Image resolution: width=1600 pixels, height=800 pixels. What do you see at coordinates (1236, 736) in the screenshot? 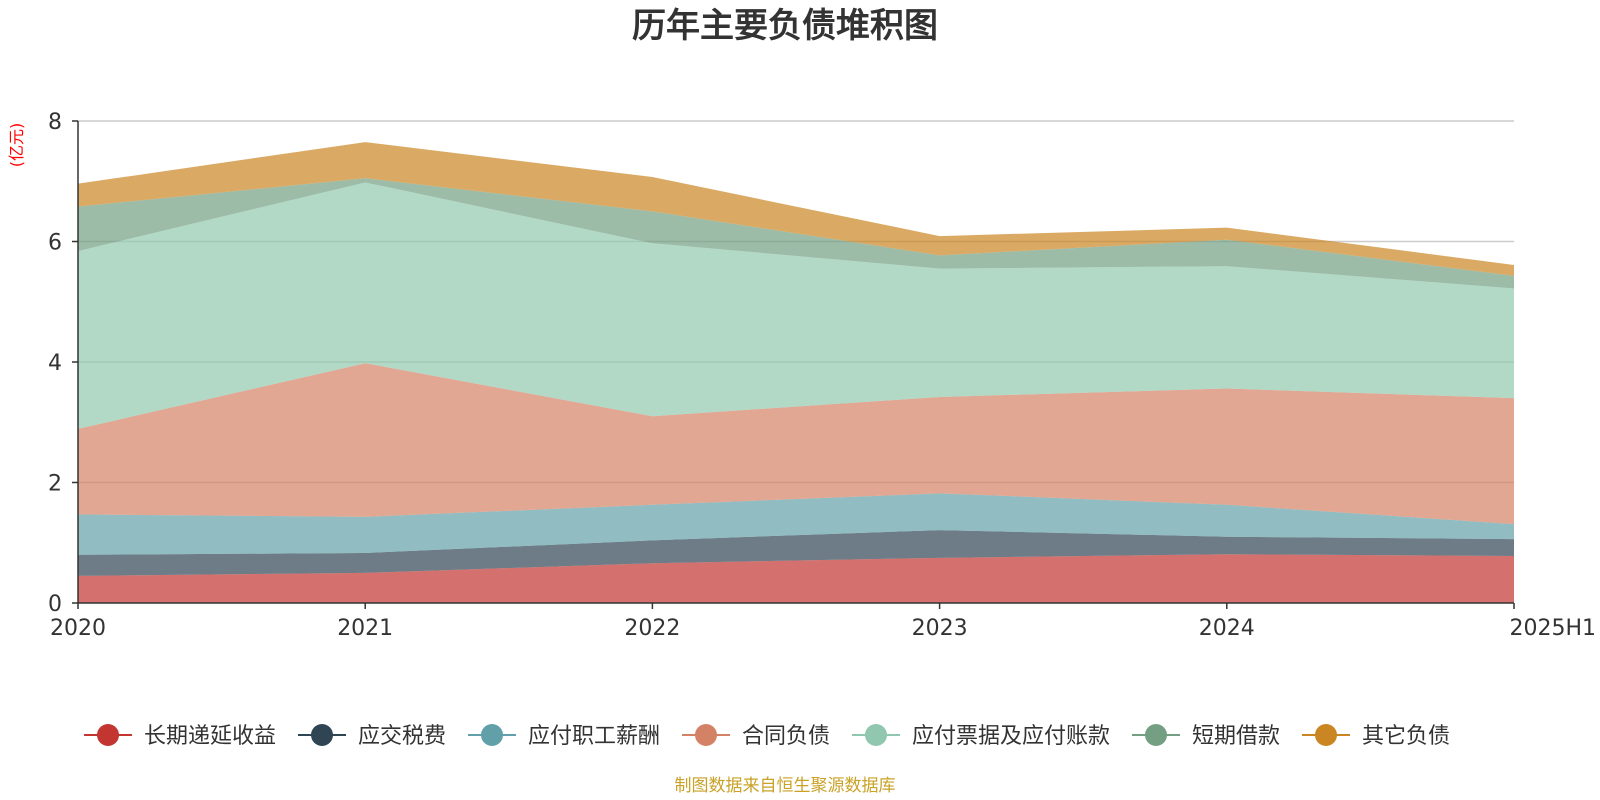
I see `legend-label: 短期借款` at bounding box center [1236, 736].